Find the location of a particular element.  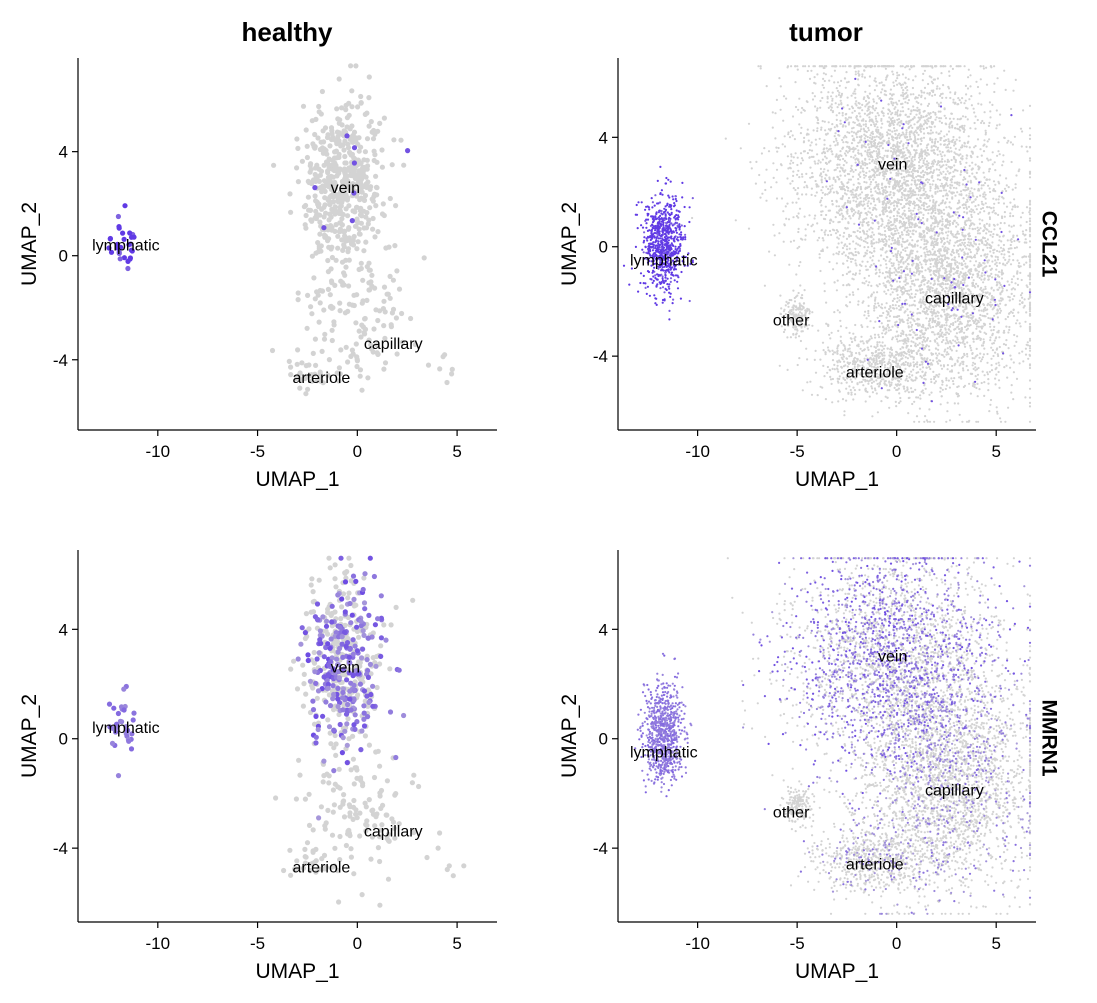

x-tick-label: 5 is located at coordinates (456, 451).